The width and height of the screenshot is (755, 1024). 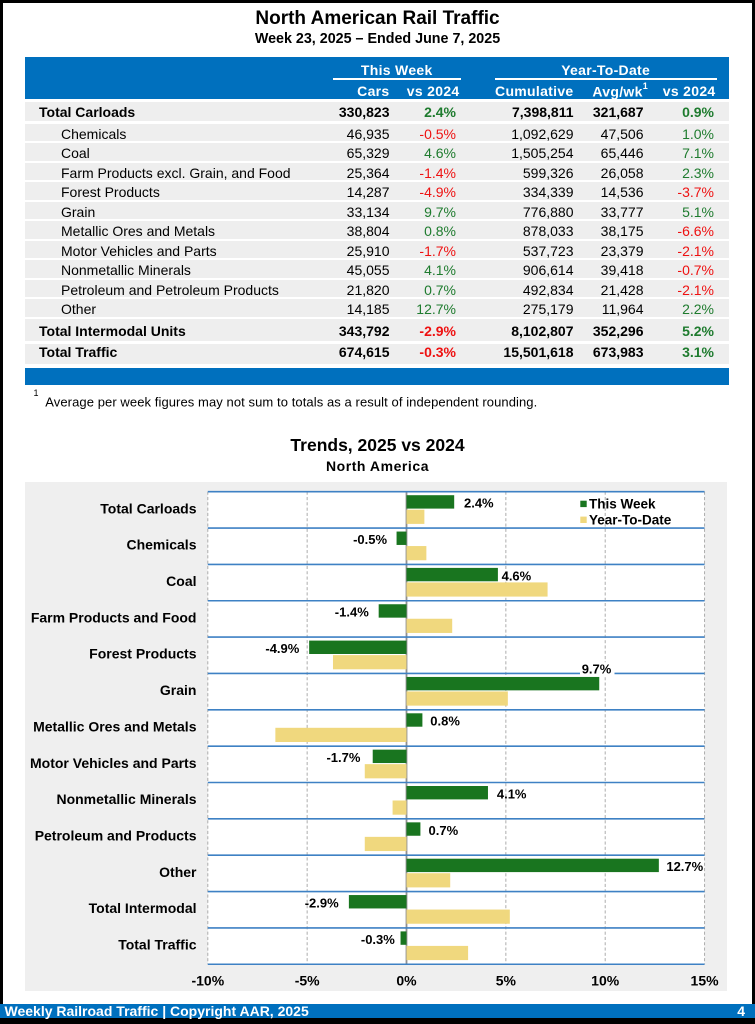 What do you see at coordinates (126, 799) in the screenshot?
I see `svg-text: Nonmetallic Minerals` at bounding box center [126, 799].